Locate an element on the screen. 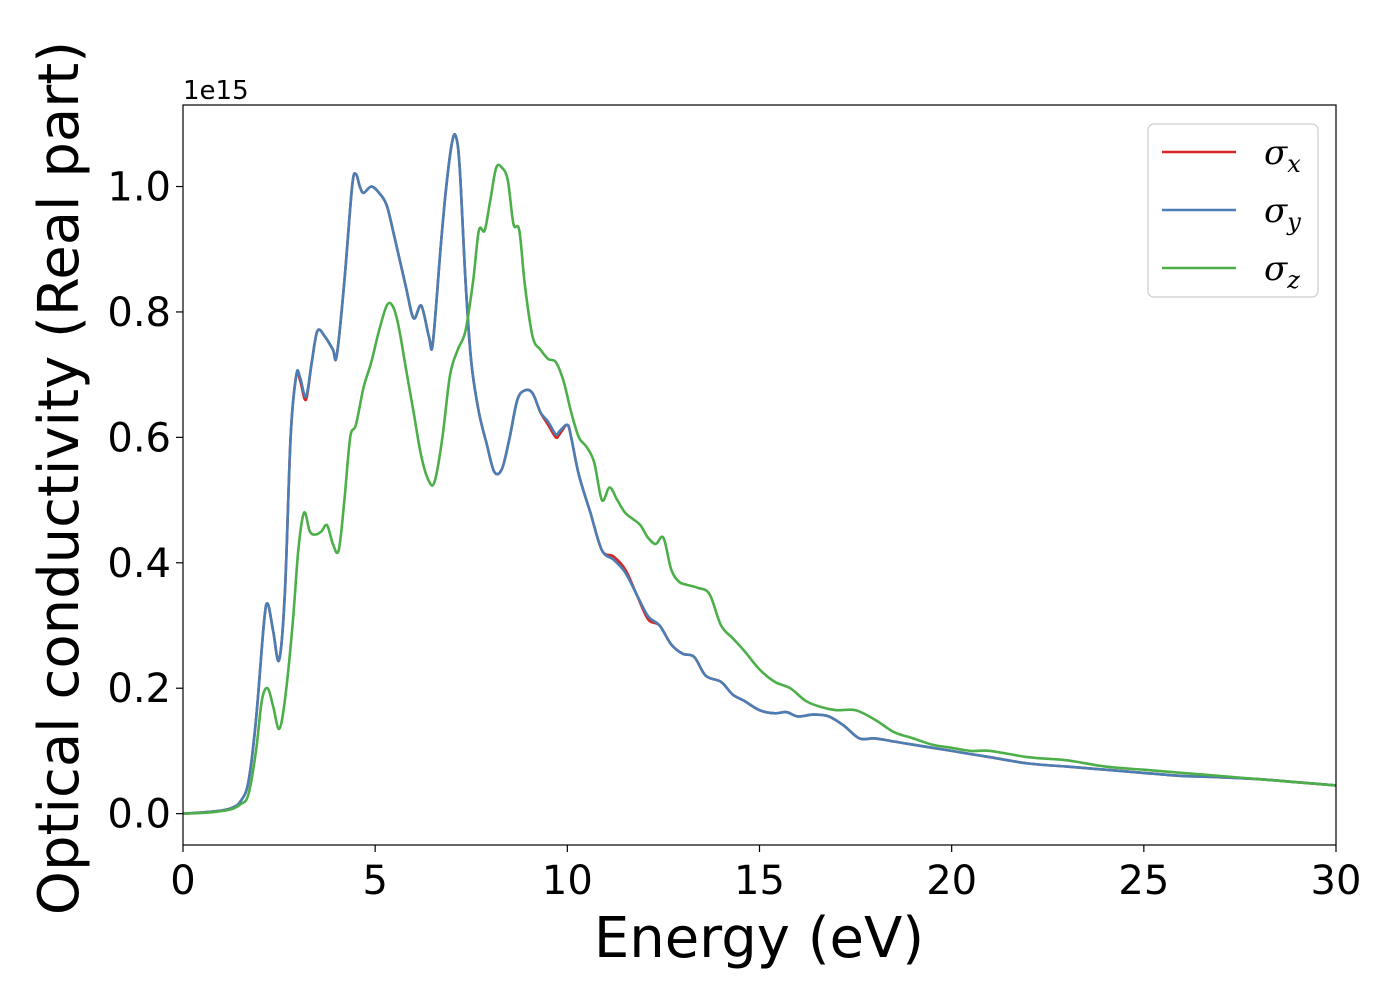 This screenshot has height=1000, width=1400. x-tick-label: 10 is located at coordinates (567, 881).